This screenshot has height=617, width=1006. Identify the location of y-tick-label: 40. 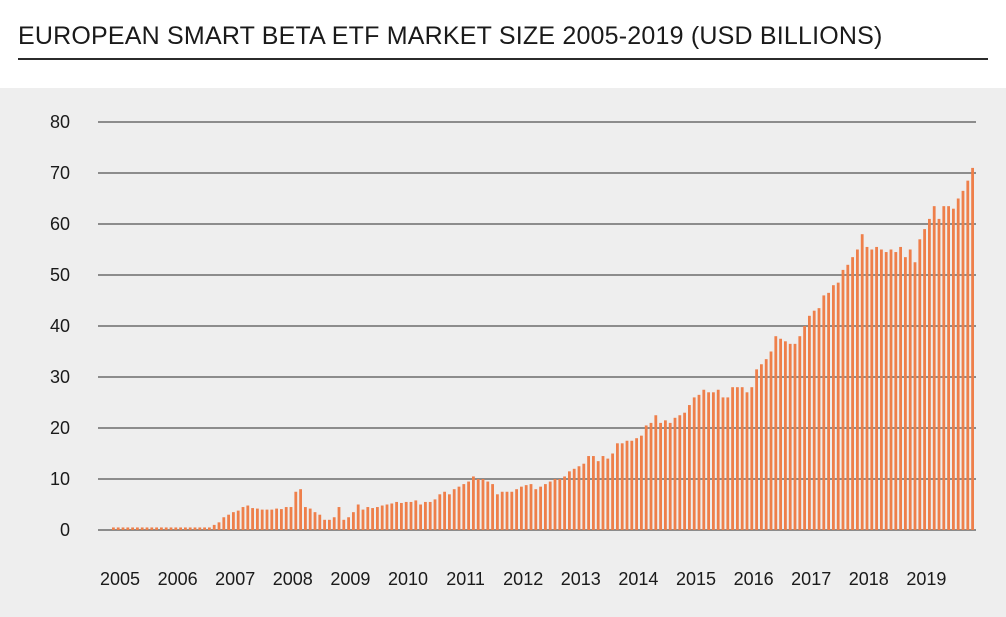
(60, 326).